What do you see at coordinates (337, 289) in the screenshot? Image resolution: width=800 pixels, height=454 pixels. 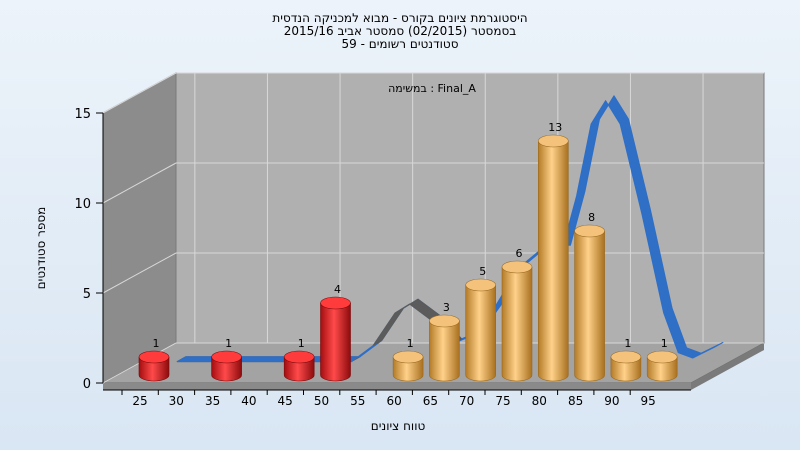 I see `bar-value-label: 4` at bounding box center [337, 289].